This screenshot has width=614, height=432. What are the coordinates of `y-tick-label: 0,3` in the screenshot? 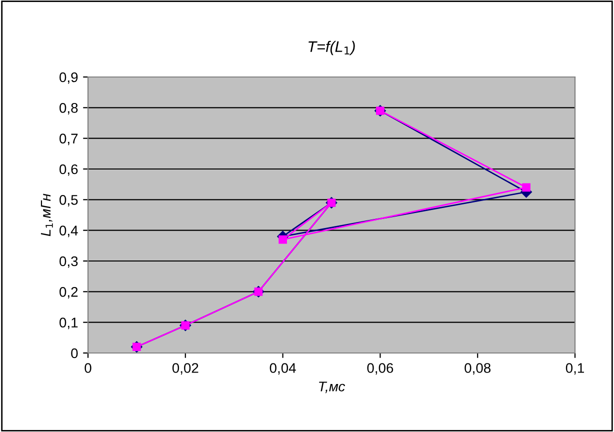 It's located at (69, 262).